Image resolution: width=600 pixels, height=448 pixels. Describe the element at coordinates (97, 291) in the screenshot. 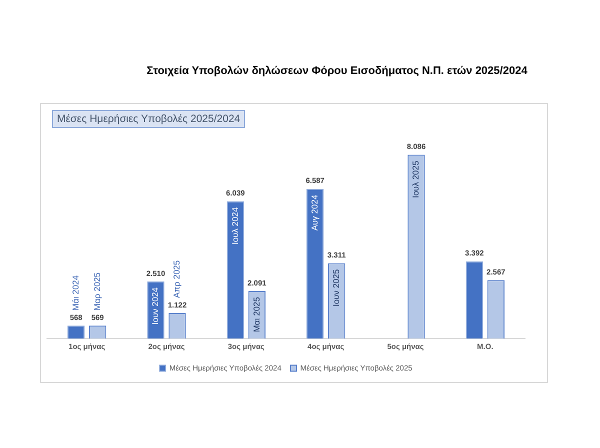

I see `annotation: Μαρ 2025` at that location.